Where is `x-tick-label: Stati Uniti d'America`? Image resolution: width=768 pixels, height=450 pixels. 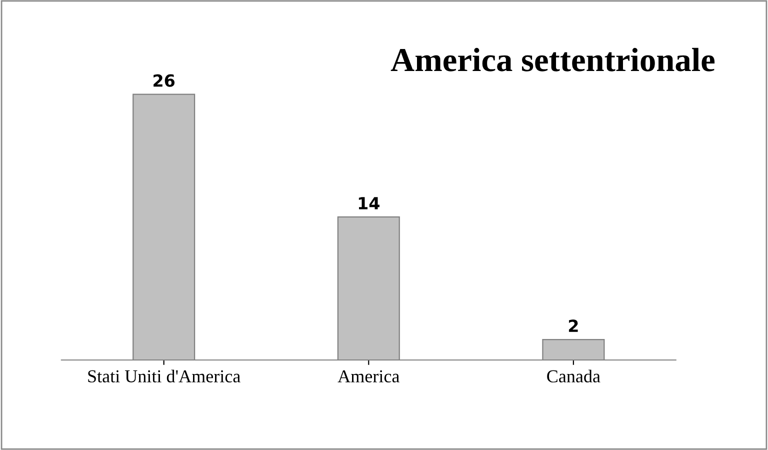
x-tick-label: Stati Uniti d'America is located at coordinates (164, 376).